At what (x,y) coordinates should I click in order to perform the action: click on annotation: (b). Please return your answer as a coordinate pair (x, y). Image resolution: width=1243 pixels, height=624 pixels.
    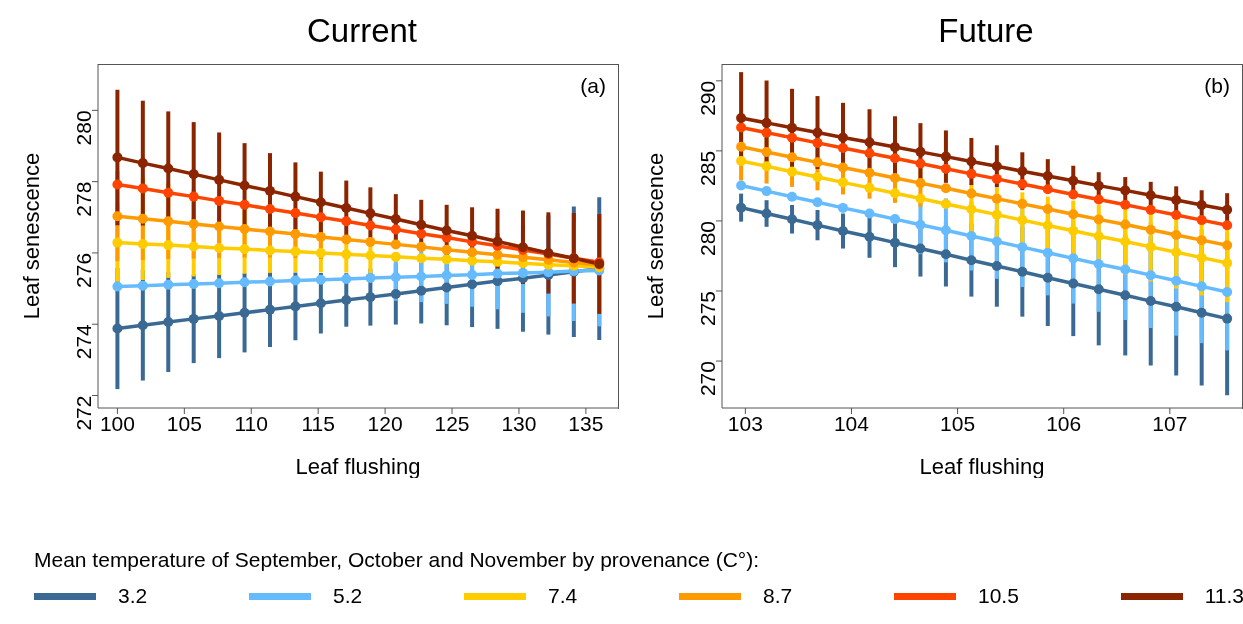
    Looking at the image, I should click on (1217, 86).